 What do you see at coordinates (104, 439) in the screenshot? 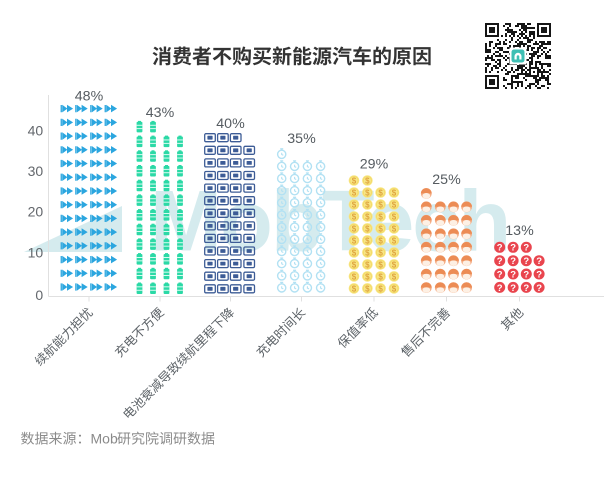
I see `svg-text: Mob` at bounding box center [104, 439].